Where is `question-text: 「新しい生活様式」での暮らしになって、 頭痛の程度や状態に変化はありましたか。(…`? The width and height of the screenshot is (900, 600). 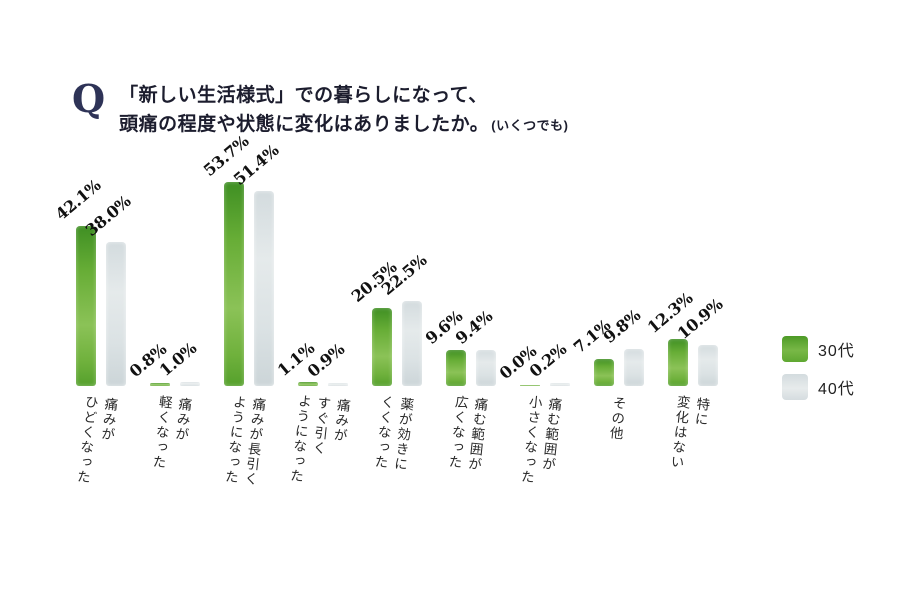 question-text: 「新しい生活様式」での暮らしになって、 頭痛の程度や状態に変化はありましたか。(… is located at coordinates (343, 108).